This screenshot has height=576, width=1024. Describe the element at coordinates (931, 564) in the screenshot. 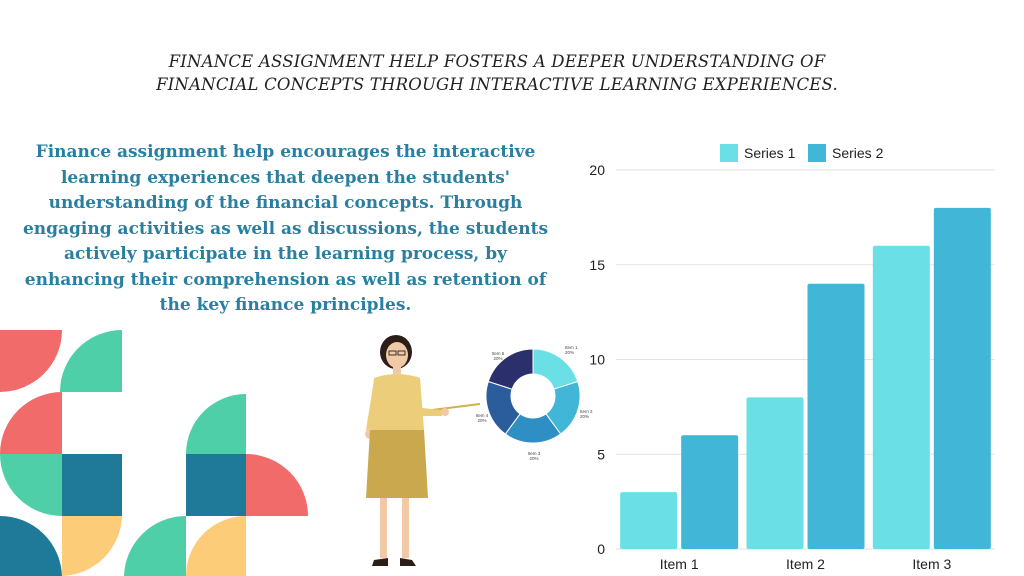

I see `x-tick-label: Item 3` at that location.